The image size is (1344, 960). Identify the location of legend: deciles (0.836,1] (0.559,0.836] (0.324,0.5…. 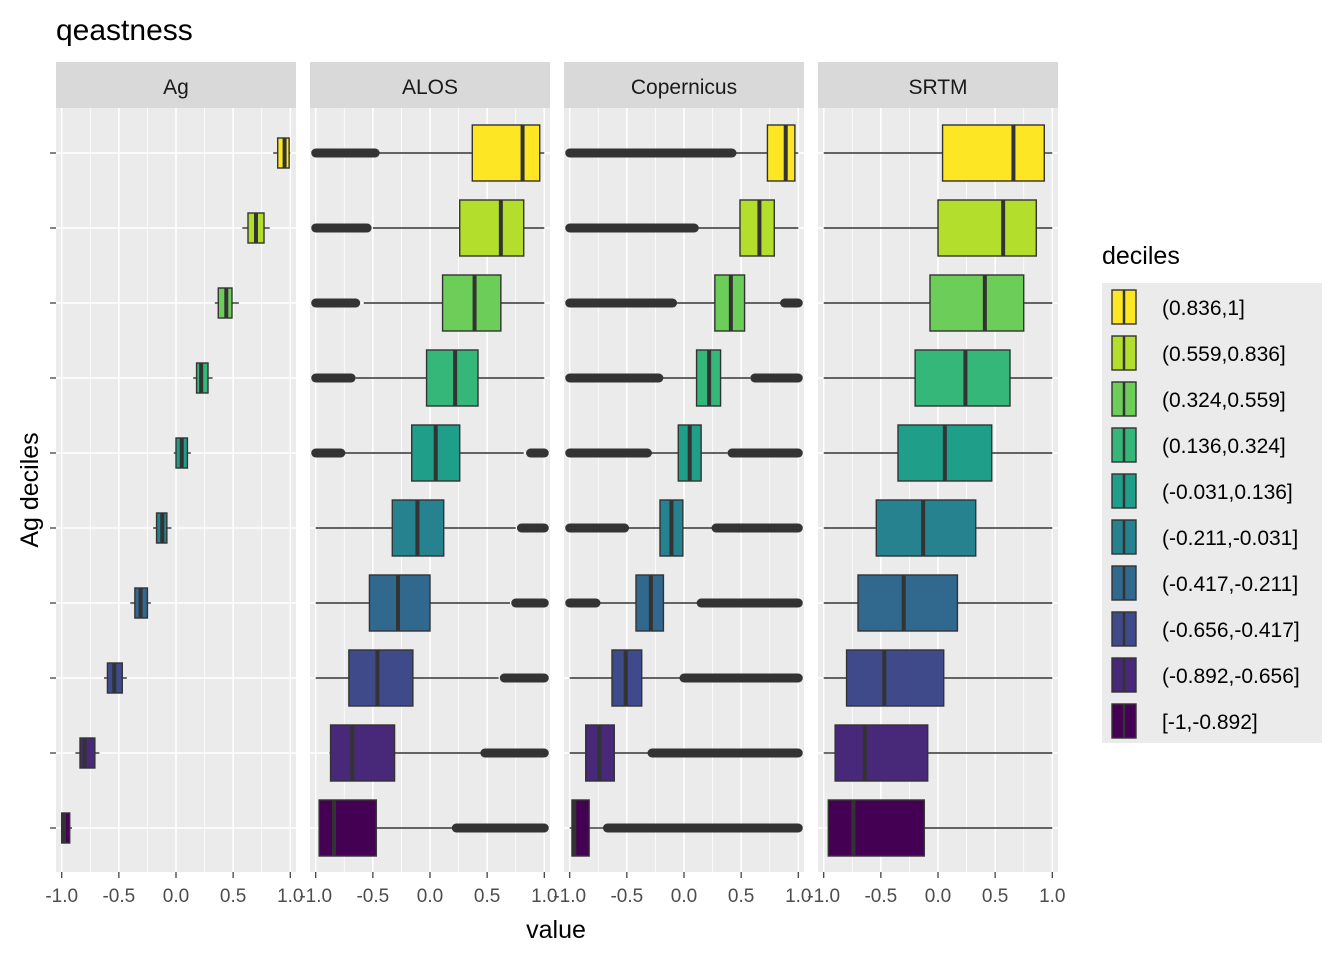
(1212, 492).